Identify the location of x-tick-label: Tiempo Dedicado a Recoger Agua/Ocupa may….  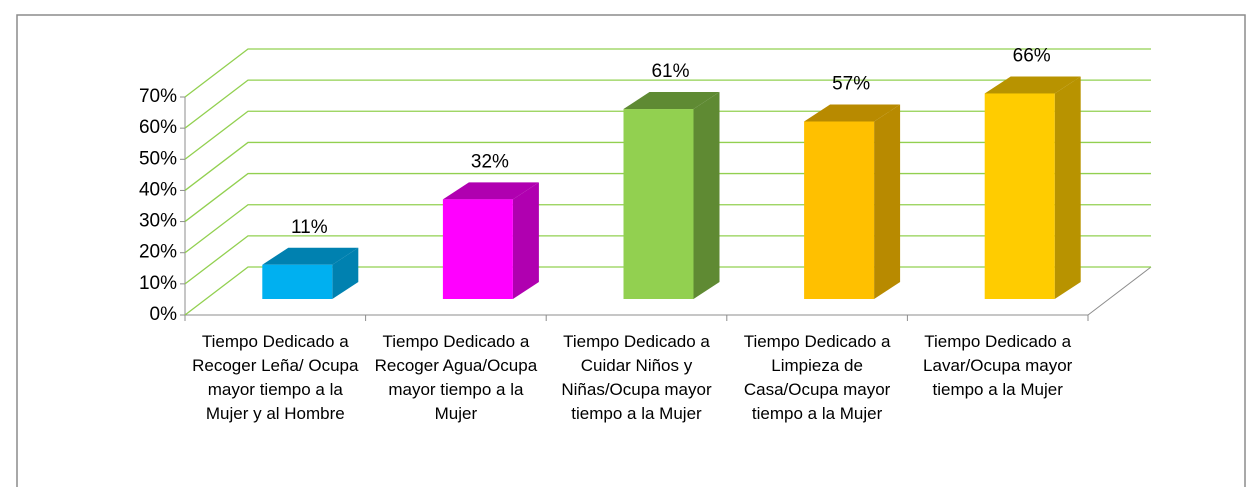
(456, 377).